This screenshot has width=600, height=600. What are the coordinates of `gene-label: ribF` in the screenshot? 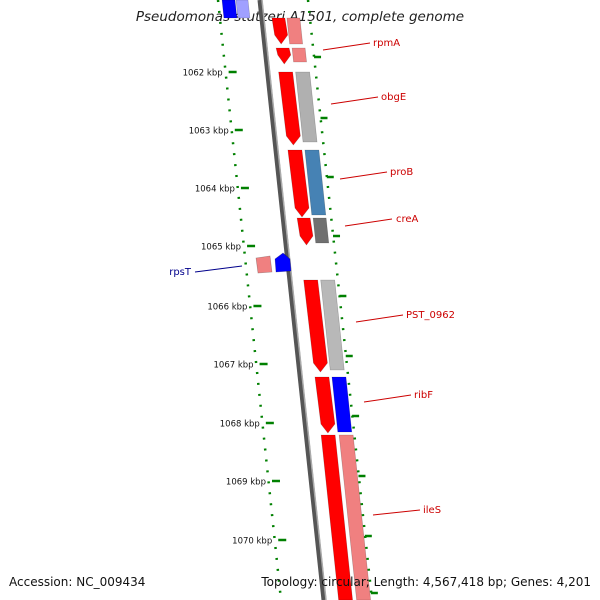 It's located at (423, 395).